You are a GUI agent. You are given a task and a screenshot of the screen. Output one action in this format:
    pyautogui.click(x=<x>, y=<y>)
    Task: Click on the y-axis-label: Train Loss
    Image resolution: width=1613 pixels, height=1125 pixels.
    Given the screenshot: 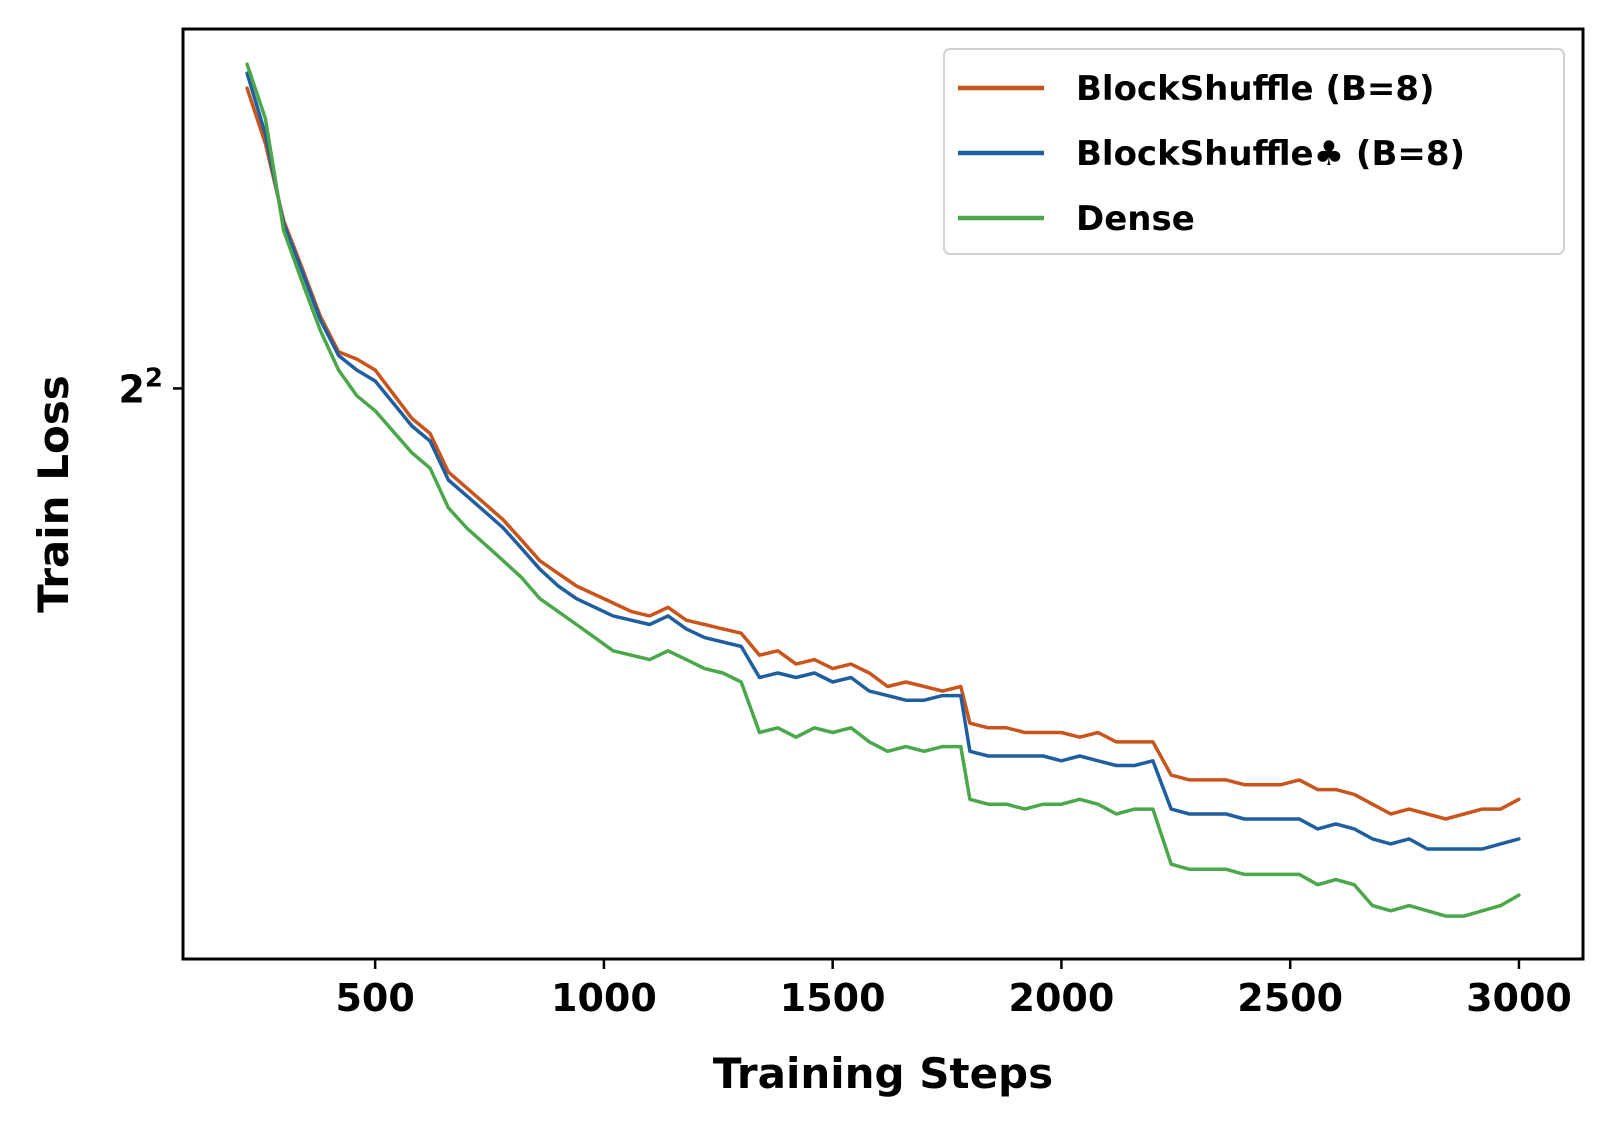 What is the action you would take?
    pyautogui.click(x=53, y=494)
    